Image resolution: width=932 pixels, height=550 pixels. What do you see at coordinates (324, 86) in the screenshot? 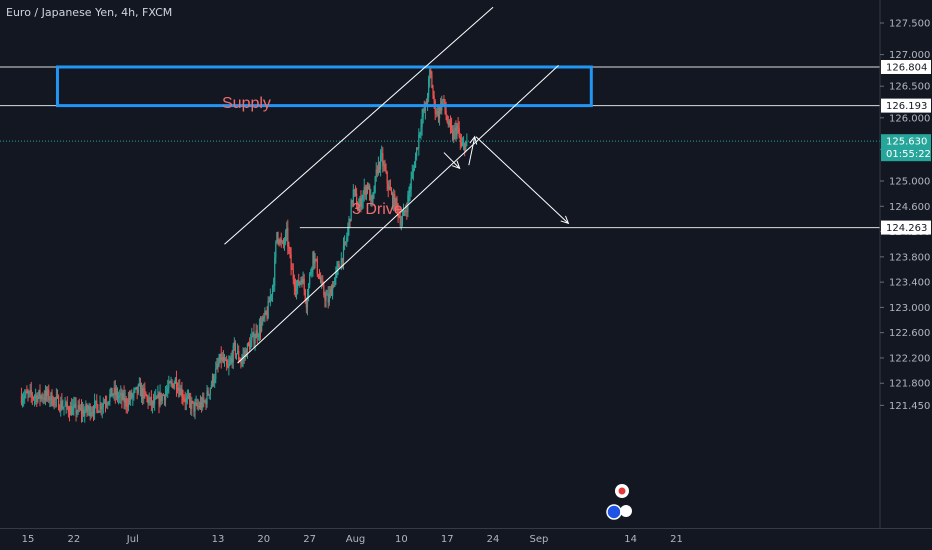
I see `supply-zone-box` at bounding box center [324, 86].